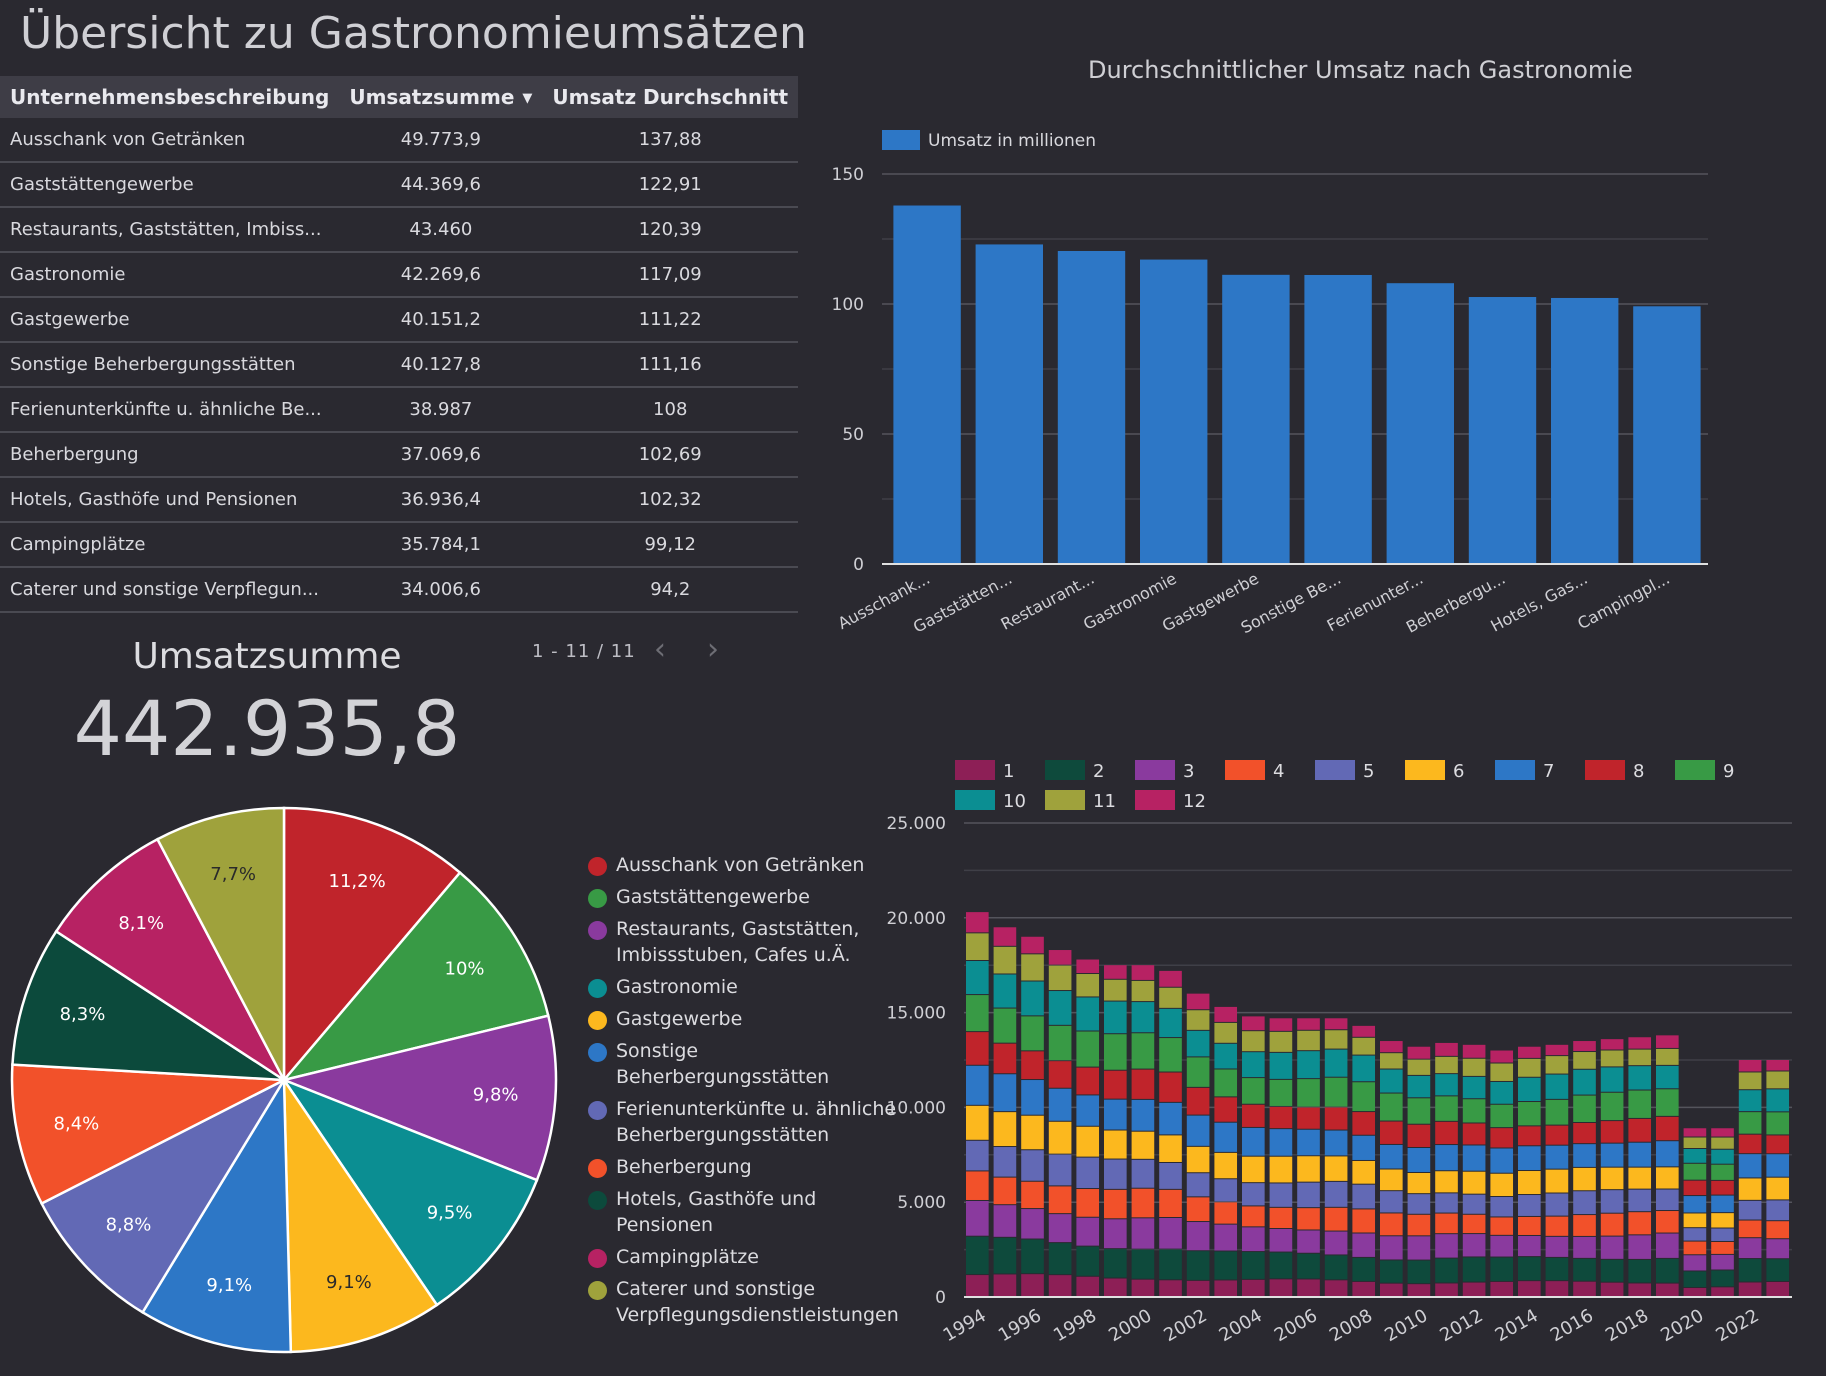  Describe the element at coordinates (670, 97) in the screenshot. I see `column-header-revenue-average: Umsatz Durchschnitt` at that location.